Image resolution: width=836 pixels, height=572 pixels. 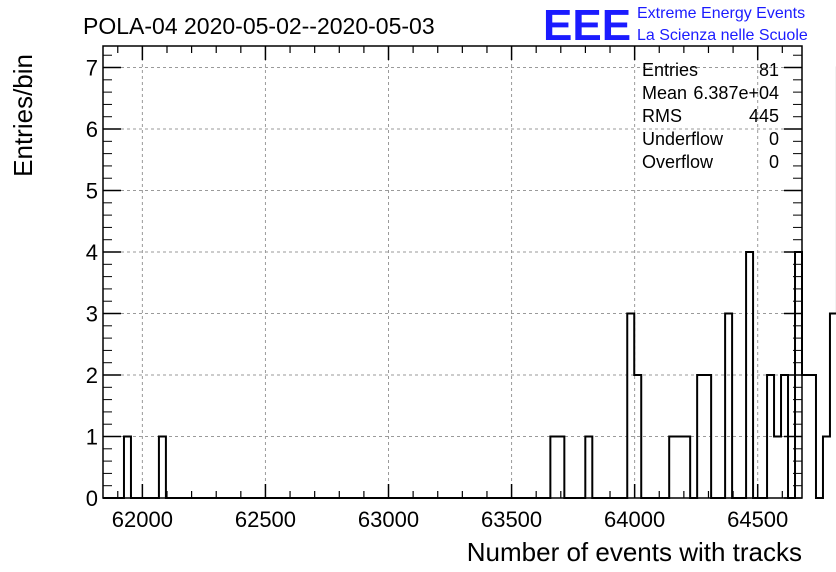 What do you see at coordinates (764, 116) in the screenshot?
I see `stats-value-2: 445` at bounding box center [764, 116].